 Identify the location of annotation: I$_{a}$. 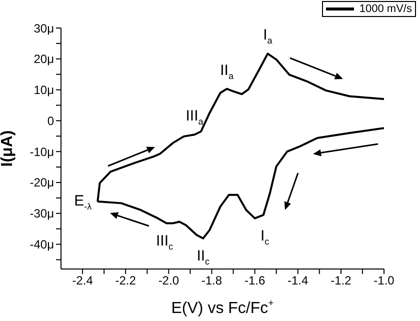
(267, 36).